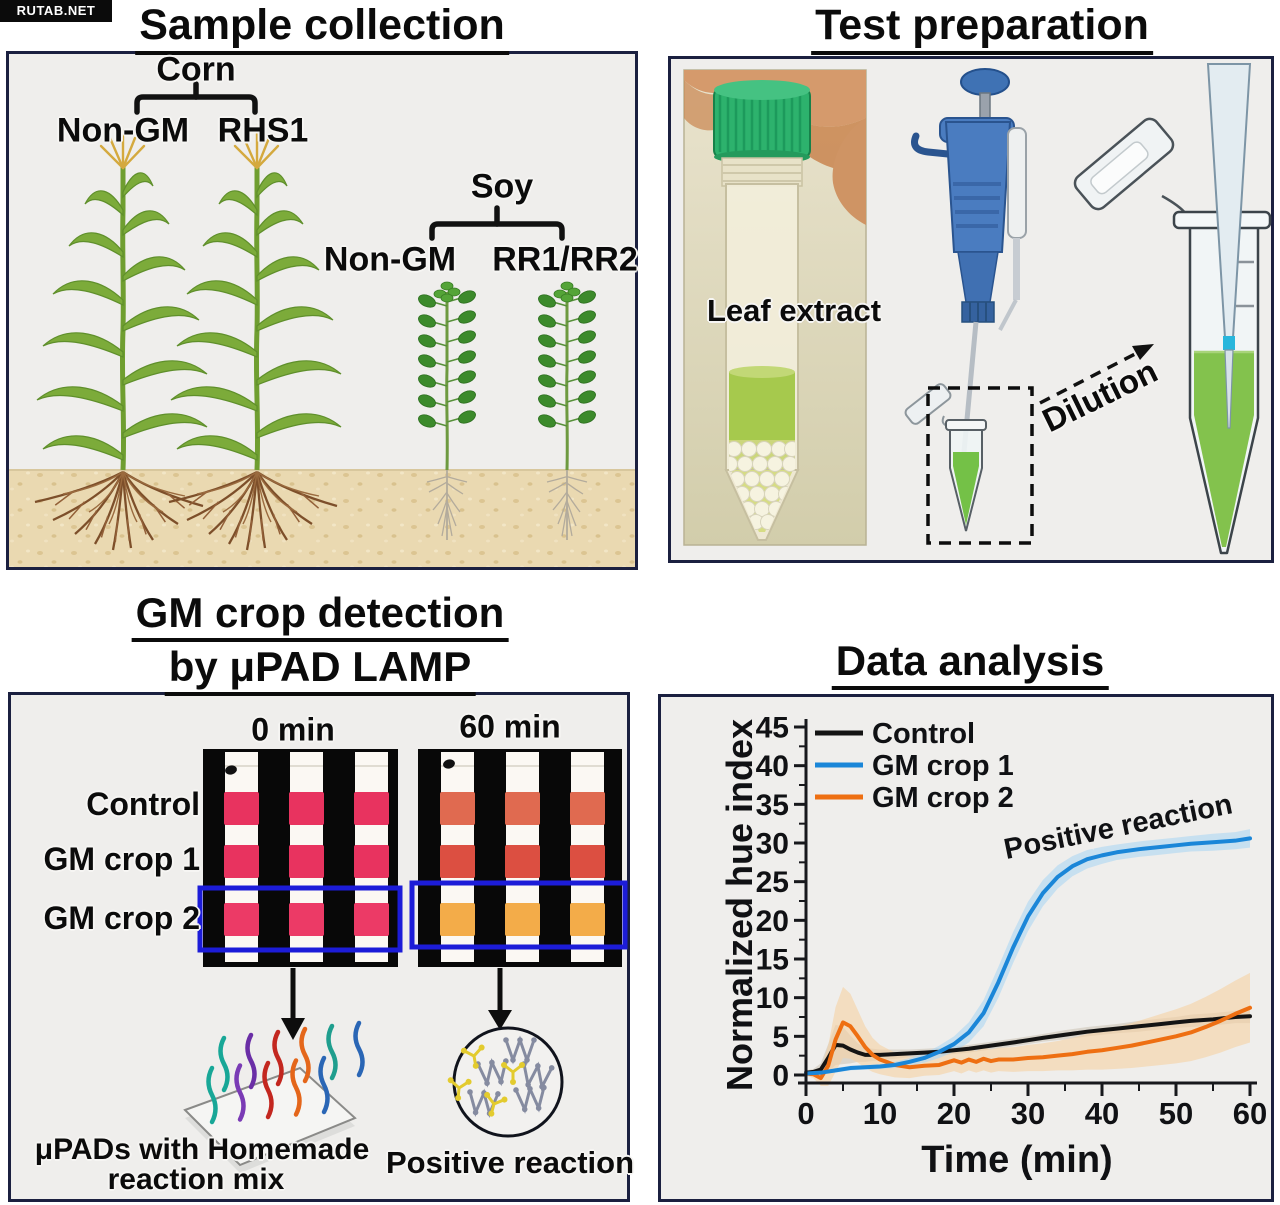  What do you see at coordinates (794, 310) in the screenshot?
I see `leaf-extract-label: Leaf extract` at bounding box center [794, 310].